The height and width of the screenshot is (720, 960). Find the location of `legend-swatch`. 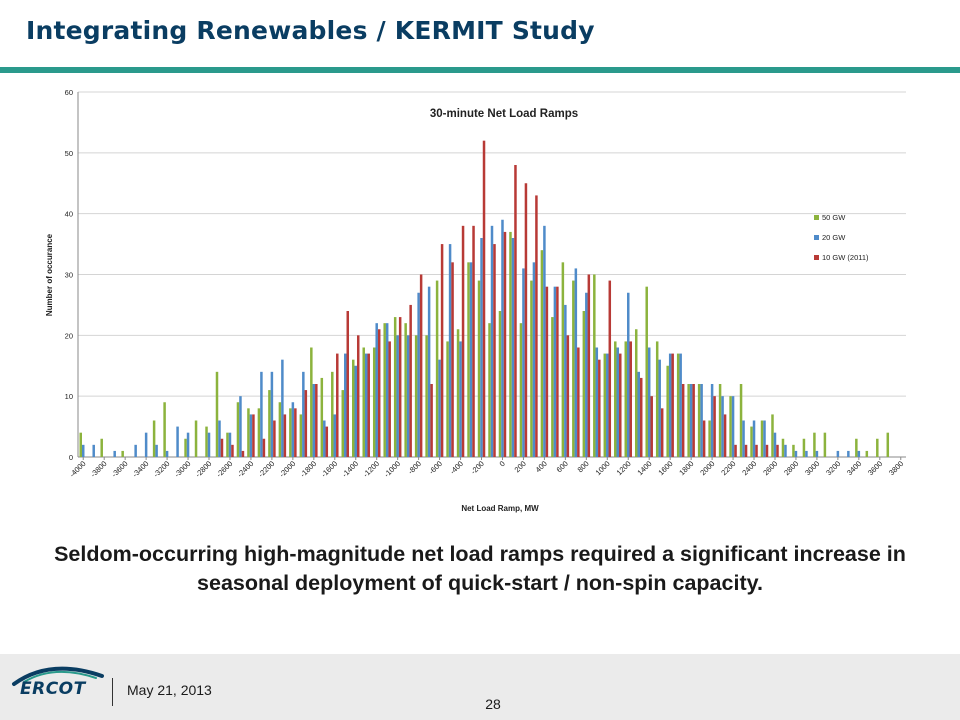

legend-swatch is located at coordinates (816, 237).